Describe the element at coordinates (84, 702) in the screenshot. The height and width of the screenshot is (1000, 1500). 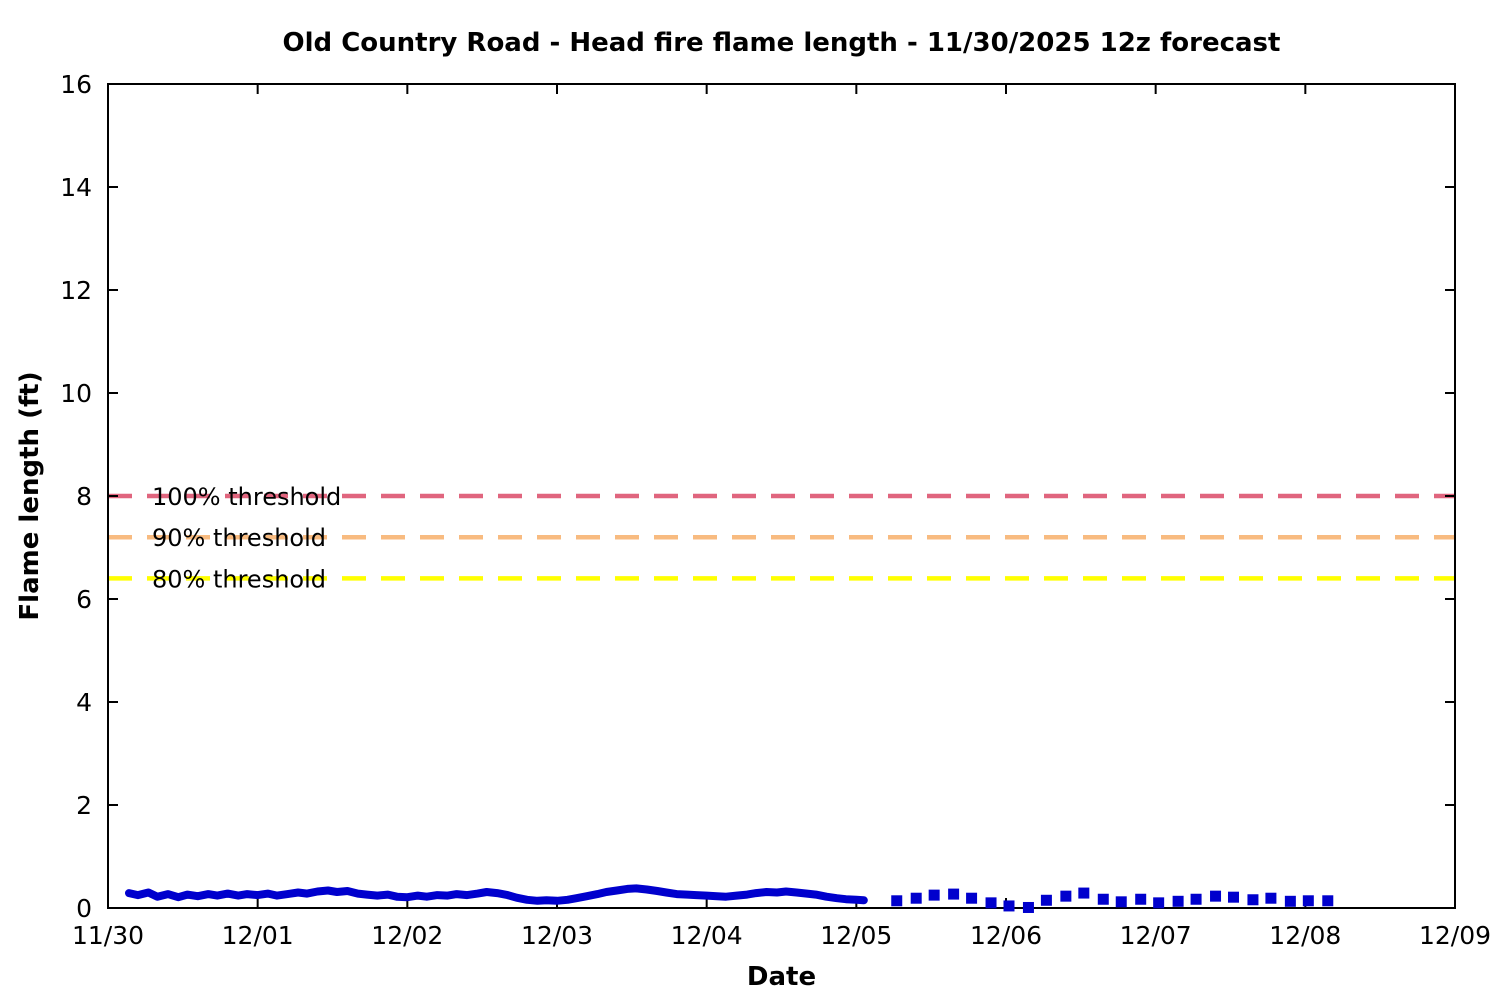
I see `y-tick-label: 4` at that location.